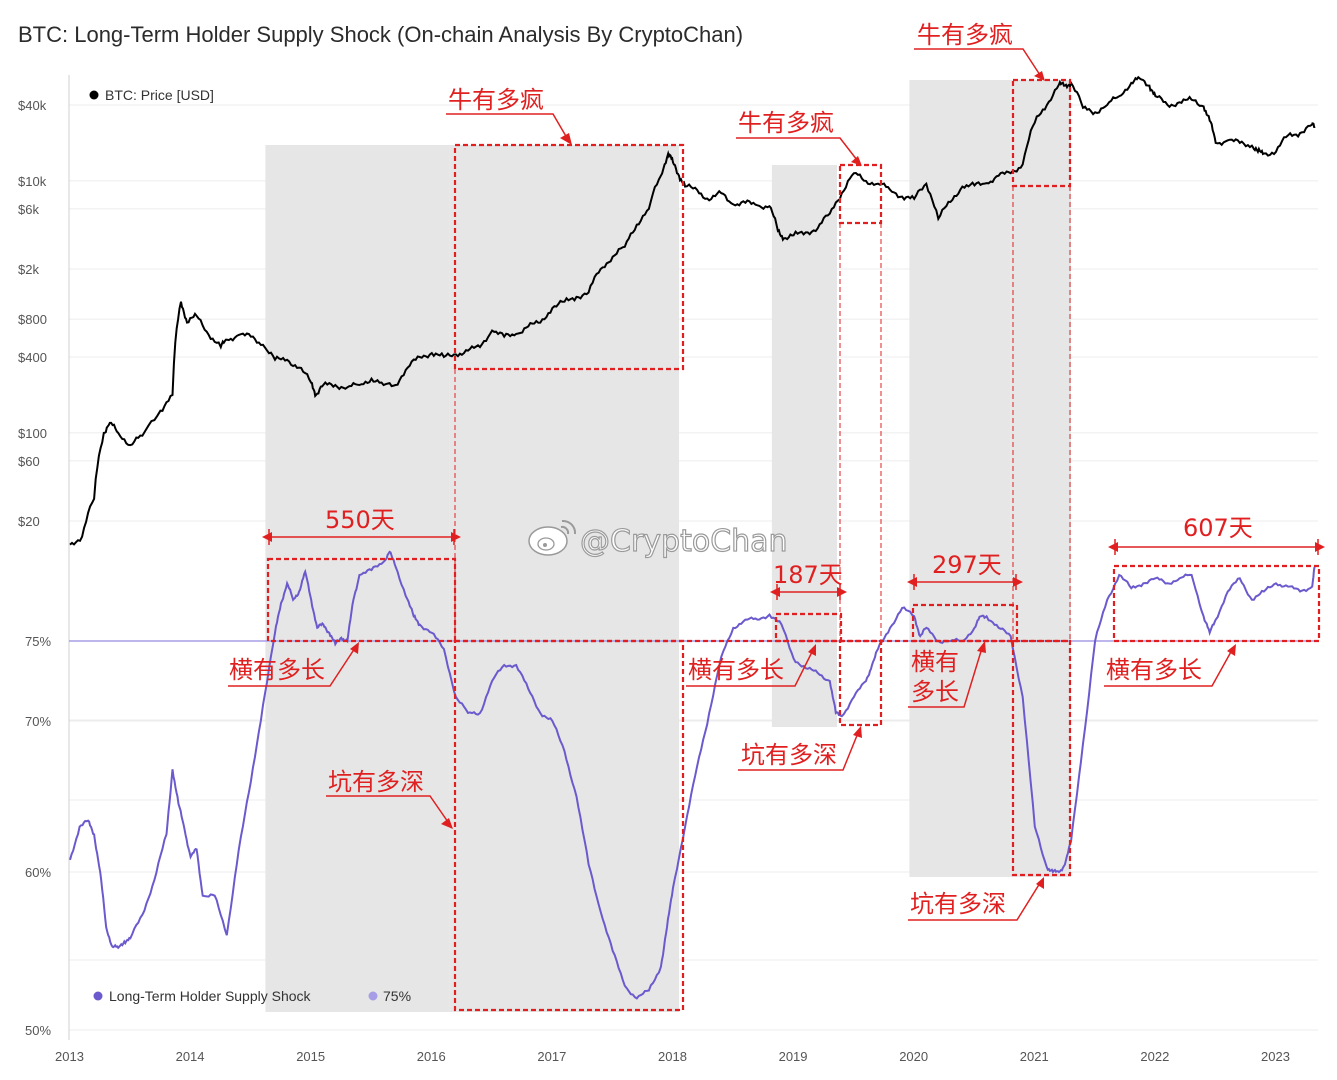 This screenshot has width=1337, height=1080. What do you see at coordinates (29, 461) in the screenshot?
I see `price-tick-label: $60` at bounding box center [29, 461].